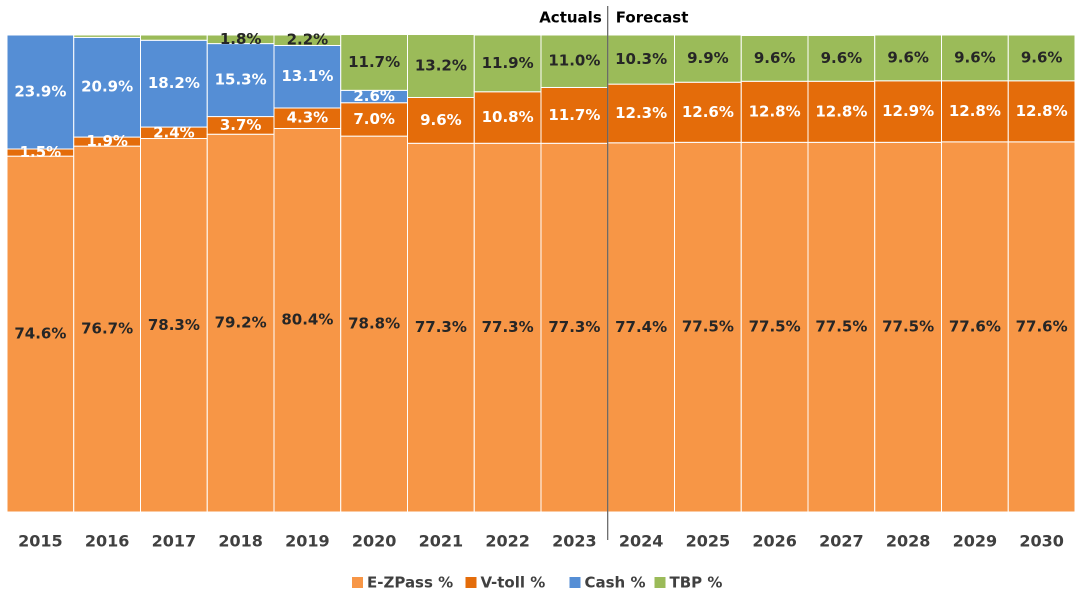 This screenshot has width=1075, height=600. Describe the element at coordinates (615, 583) in the screenshot. I see `legend-label: Cash %` at that location.